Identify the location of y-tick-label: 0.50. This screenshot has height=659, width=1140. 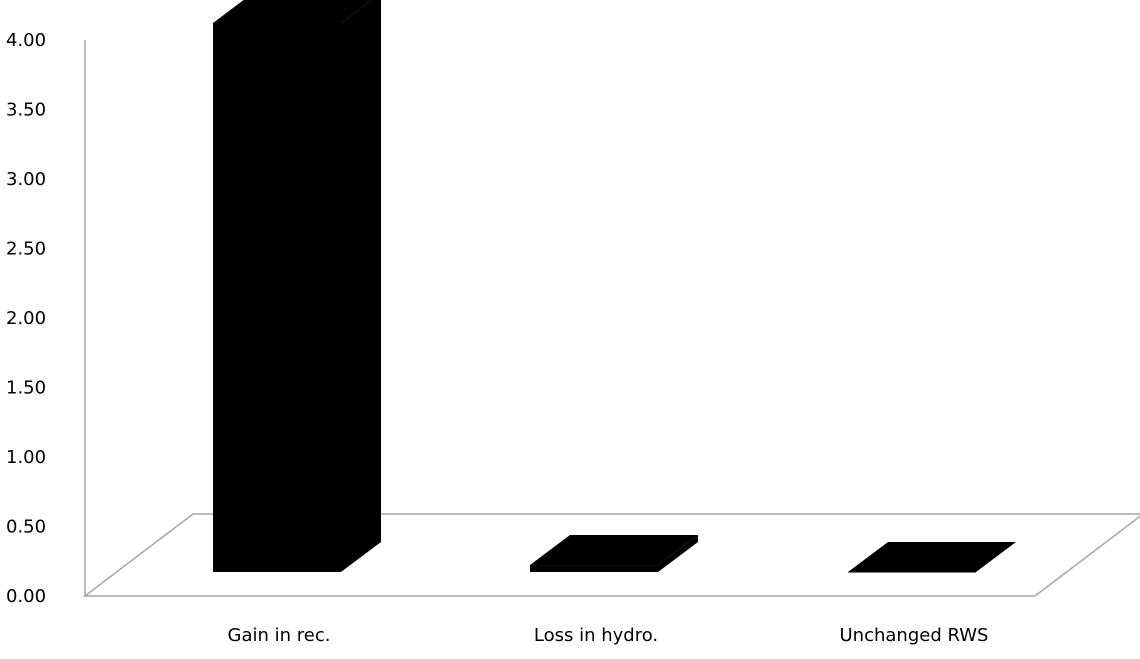
(26, 527).